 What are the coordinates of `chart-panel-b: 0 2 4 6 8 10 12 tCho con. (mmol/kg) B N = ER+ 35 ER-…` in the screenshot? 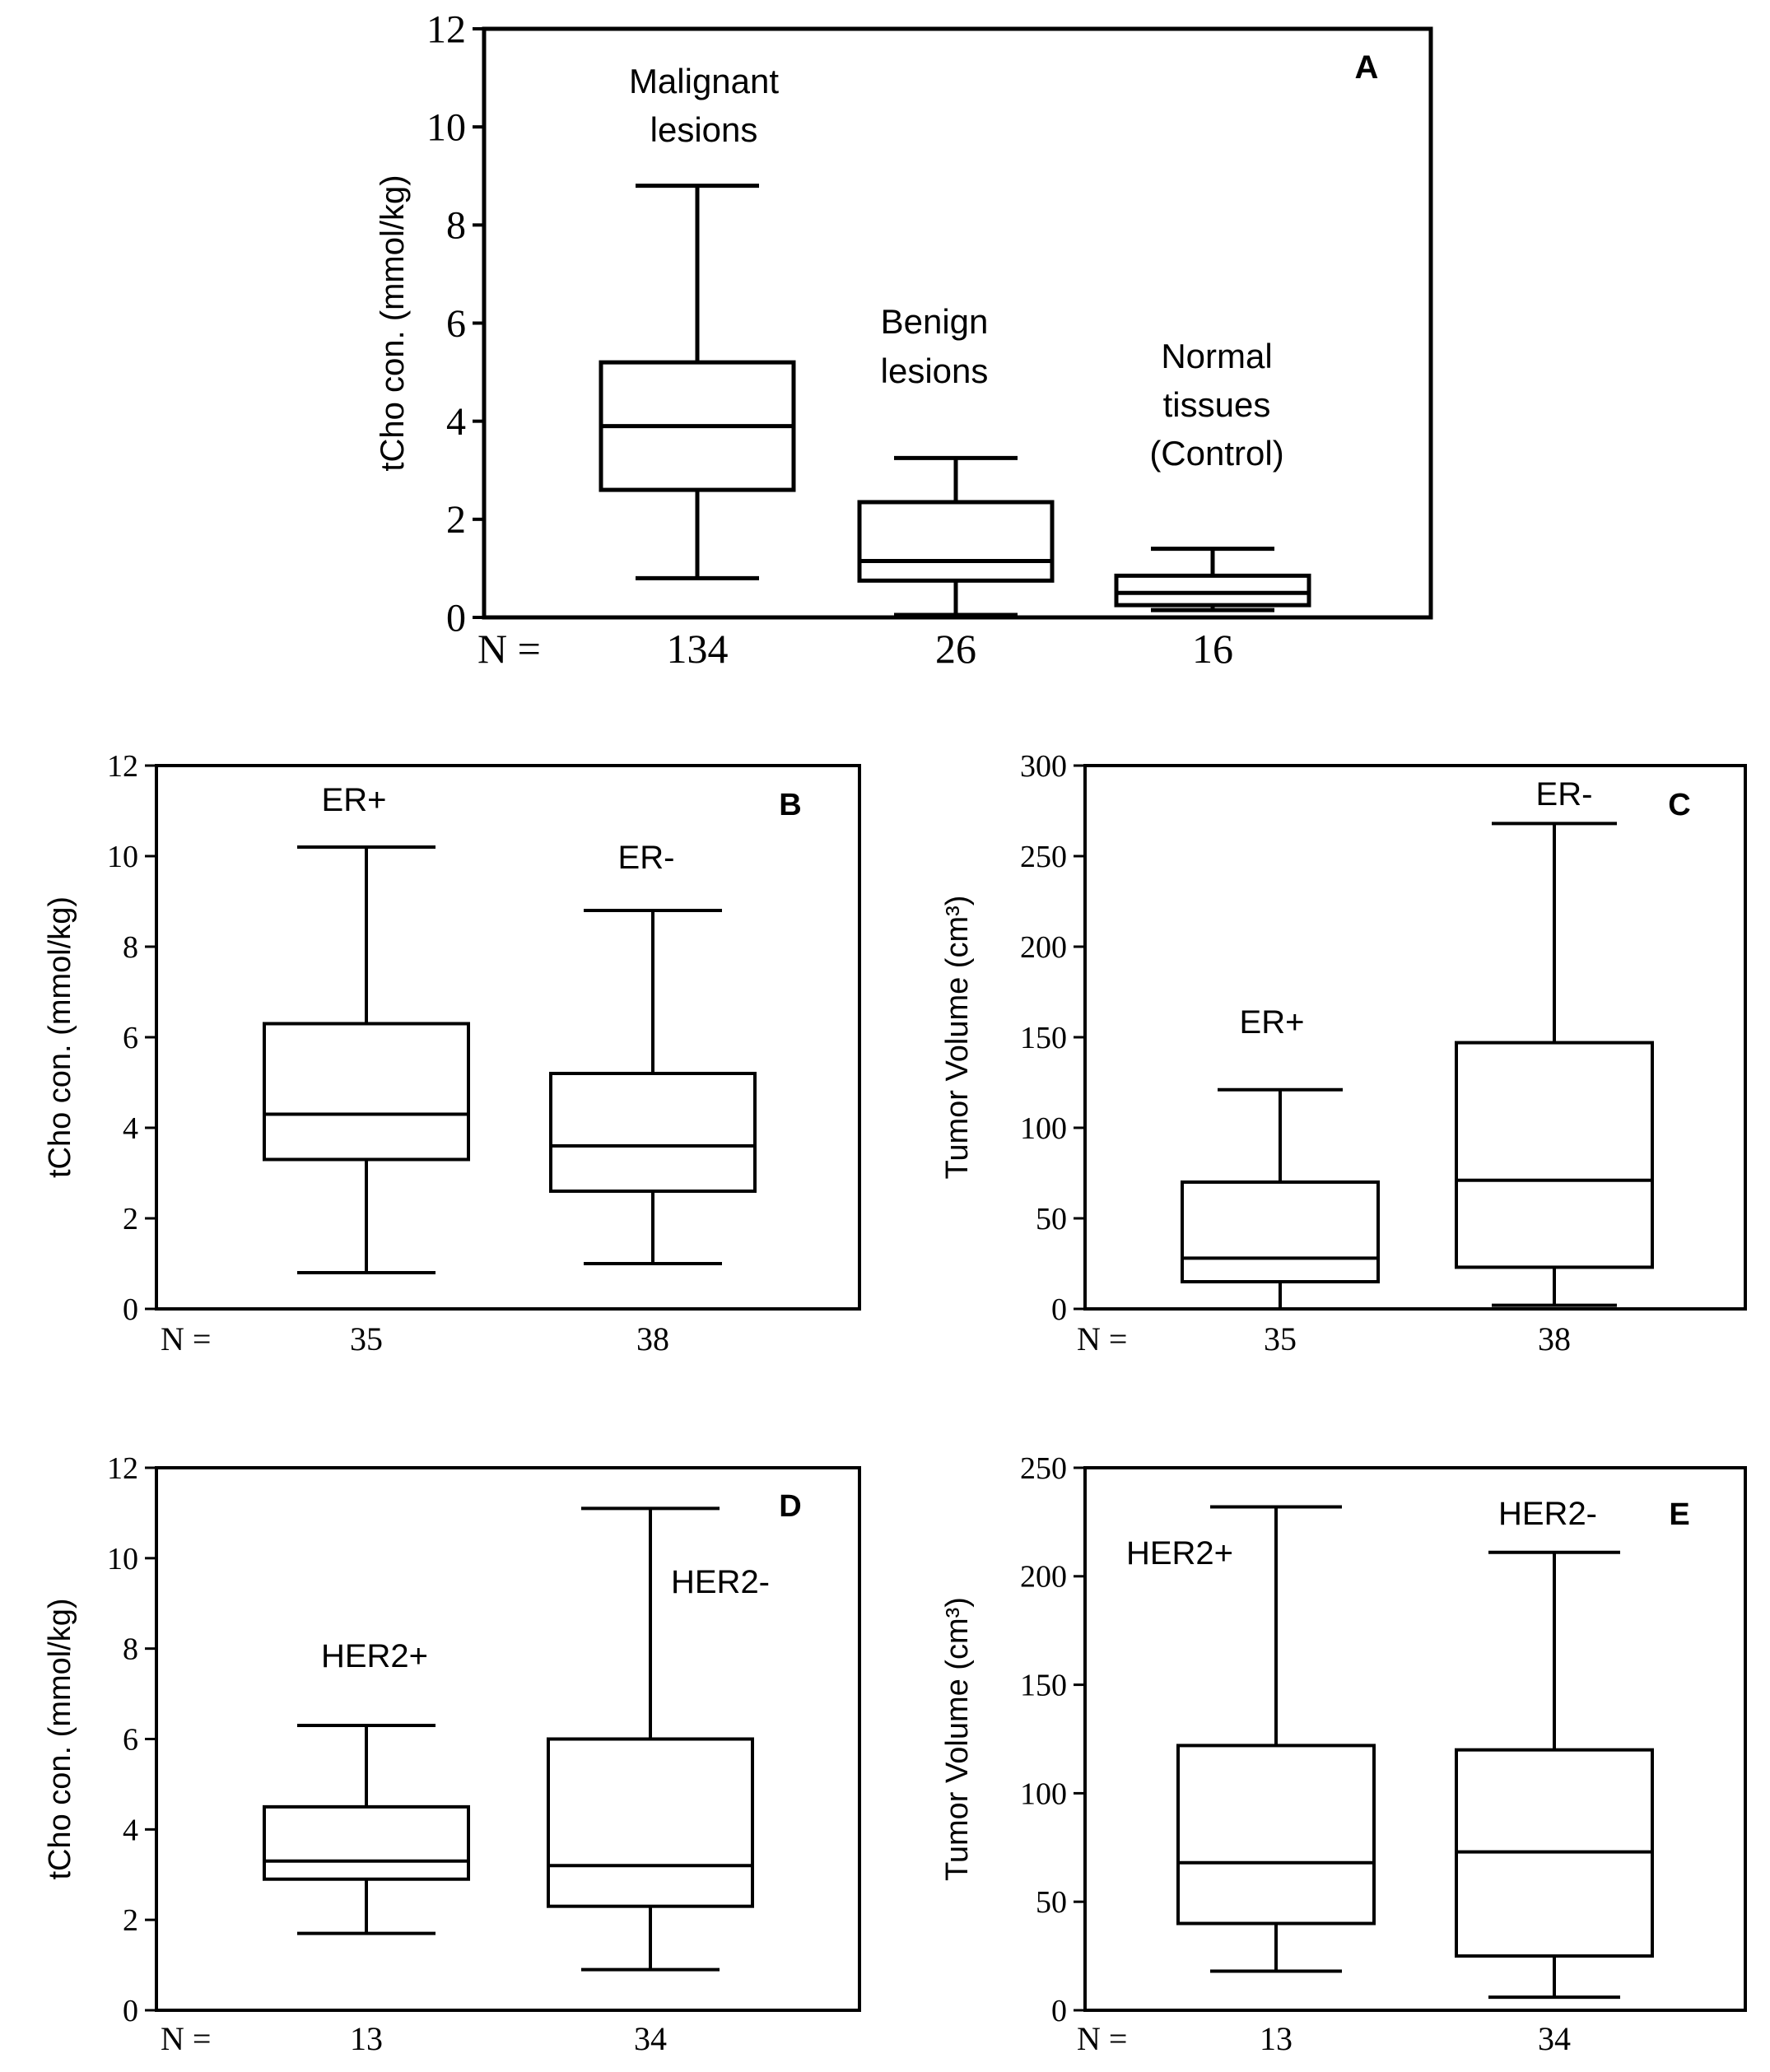 It's located at (452, 1053).